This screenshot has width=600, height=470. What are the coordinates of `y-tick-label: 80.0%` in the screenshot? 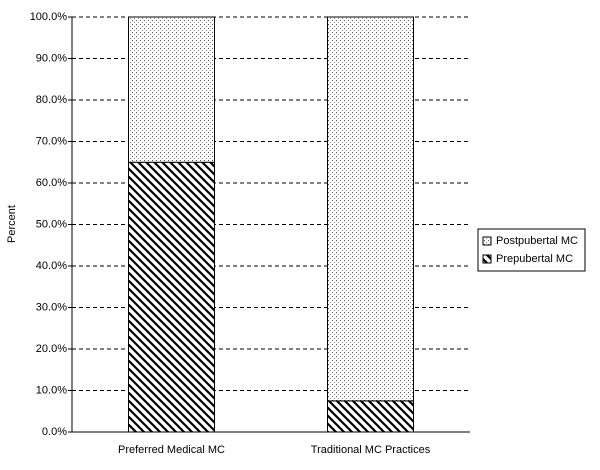 It's located at (51, 100).